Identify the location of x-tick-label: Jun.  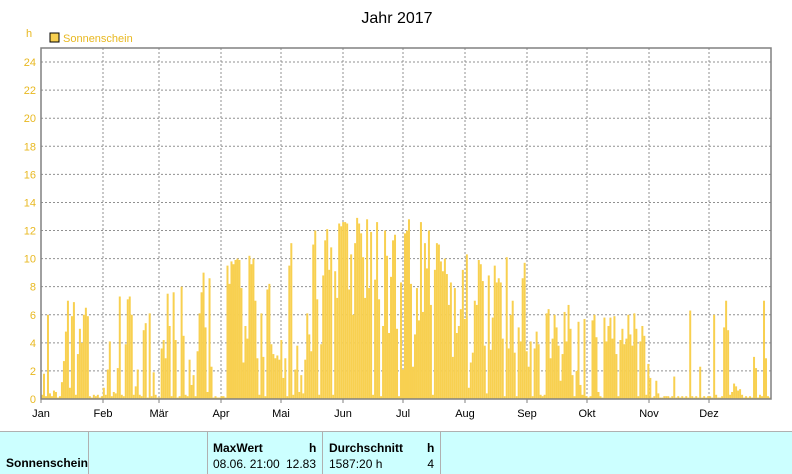
(343, 414).